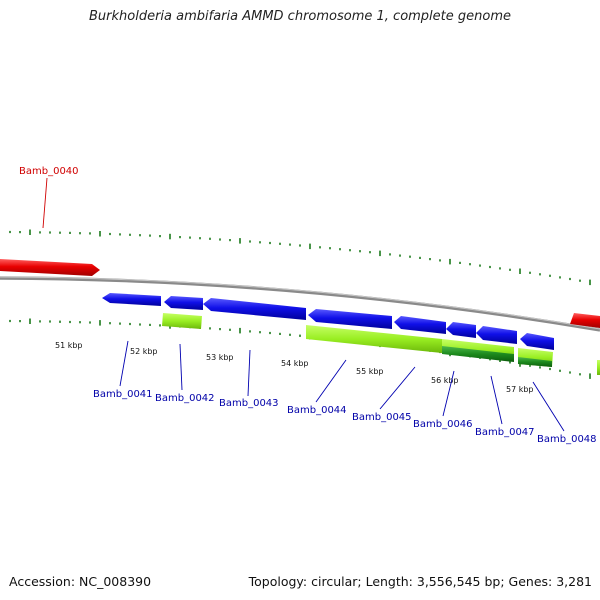 The image size is (600, 600). Describe the element at coordinates (220, 357) in the screenshot. I see `kbp-label-53: 53 kbp` at that location.